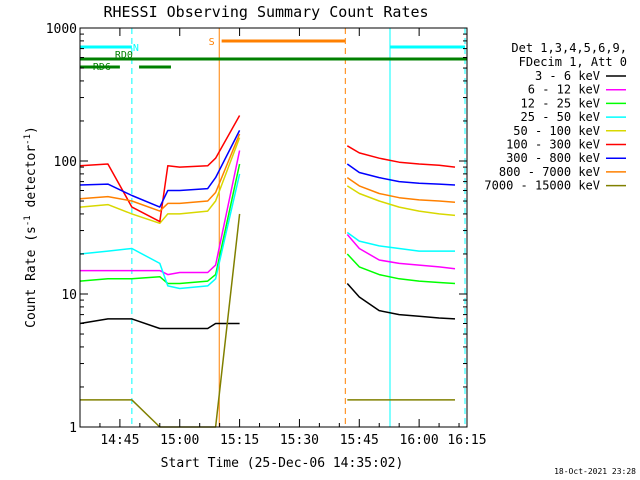  I want to click on legend-label-5: 100 - 300 keV, so click(553, 145).